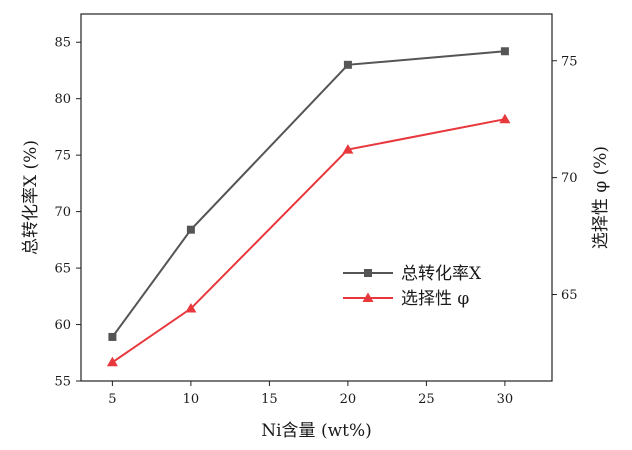 This screenshot has height=450, width=632. What do you see at coordinates (412, 286) in the screenshot?
I see `legend: 总转化率X 选择性 φ` at bounding box center [412, 286].